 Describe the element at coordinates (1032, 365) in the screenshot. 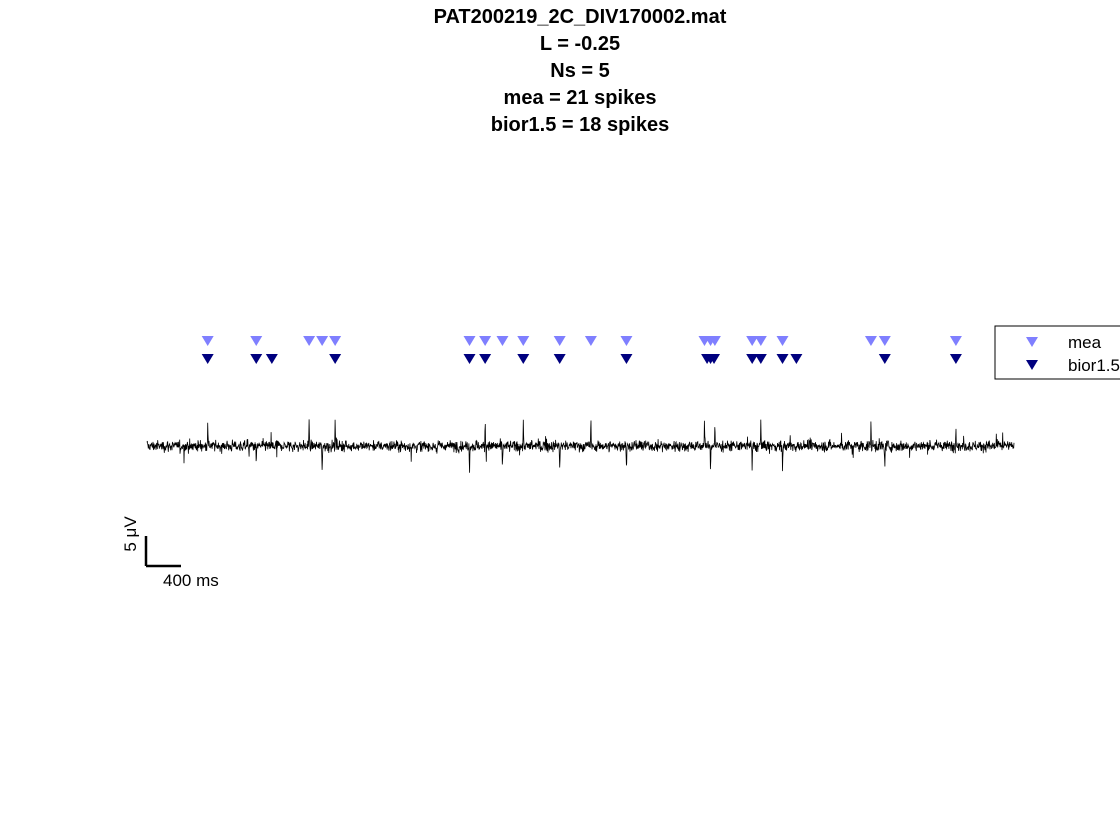

I see `legend-marker-bior` at that location.